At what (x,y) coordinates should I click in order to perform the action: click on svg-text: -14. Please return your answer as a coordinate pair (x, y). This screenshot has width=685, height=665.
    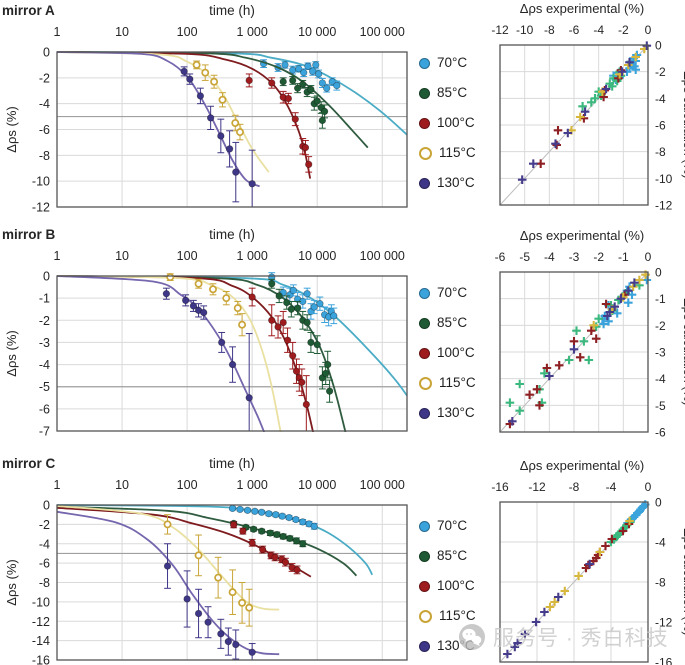
    Looking at the image, I should click on (41, 641).